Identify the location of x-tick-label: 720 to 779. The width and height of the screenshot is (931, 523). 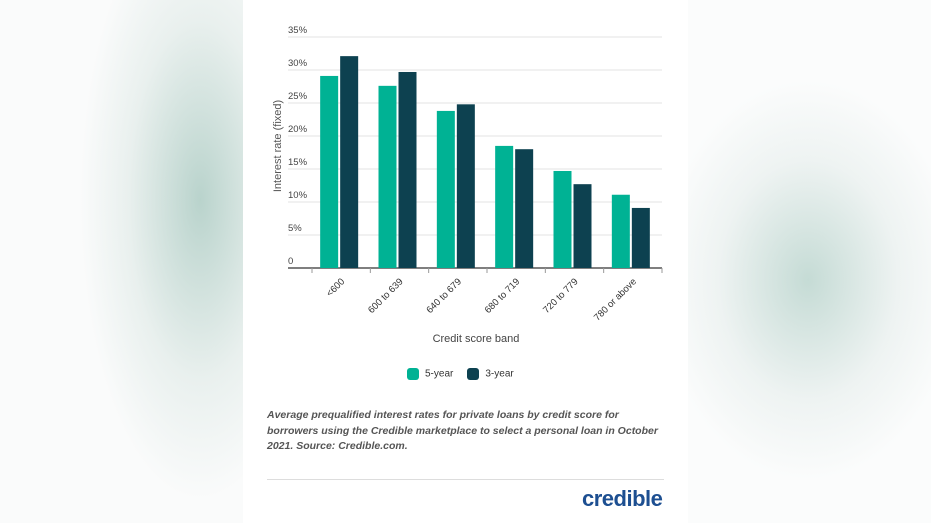
(561, 296).